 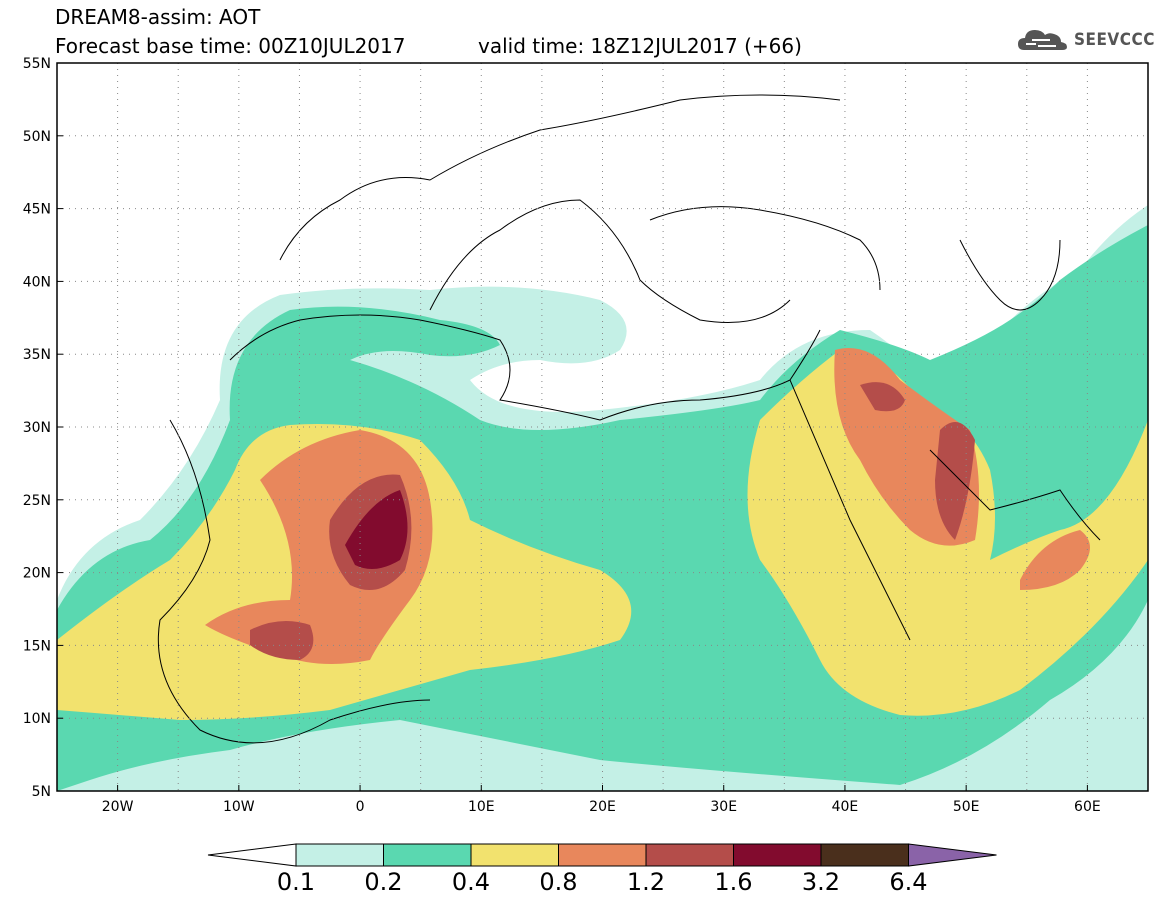 What do you see at coordinates (646, 882) in the screenshot?
I see `colorbar-label: 1.2` at bounding box center [646, 882].